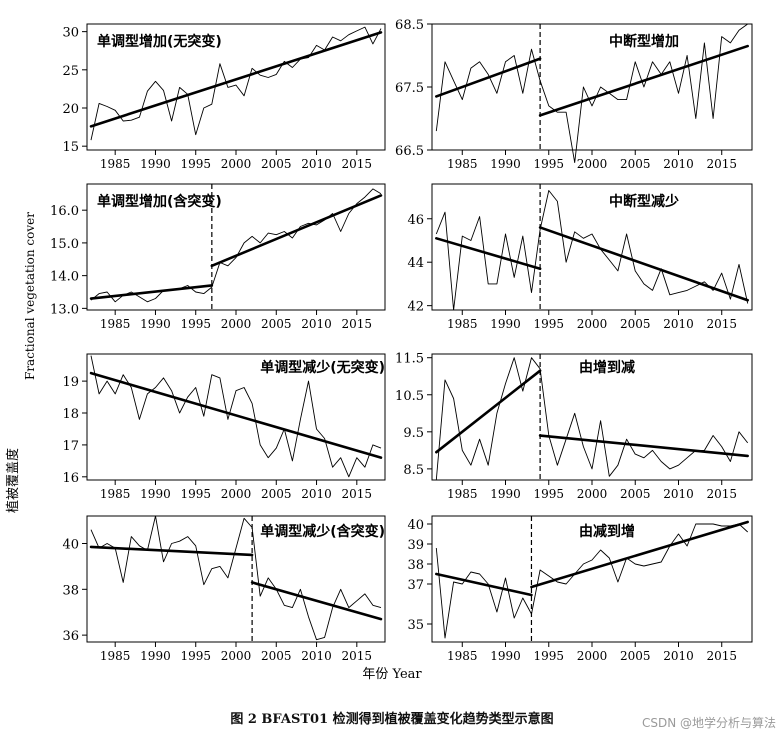 The height and width of the screenshot is (738, 784). Describe the element at coordinates (462, 324) in the screenshot. I see `panel-4-xtick-label-0: 1985` at that location.